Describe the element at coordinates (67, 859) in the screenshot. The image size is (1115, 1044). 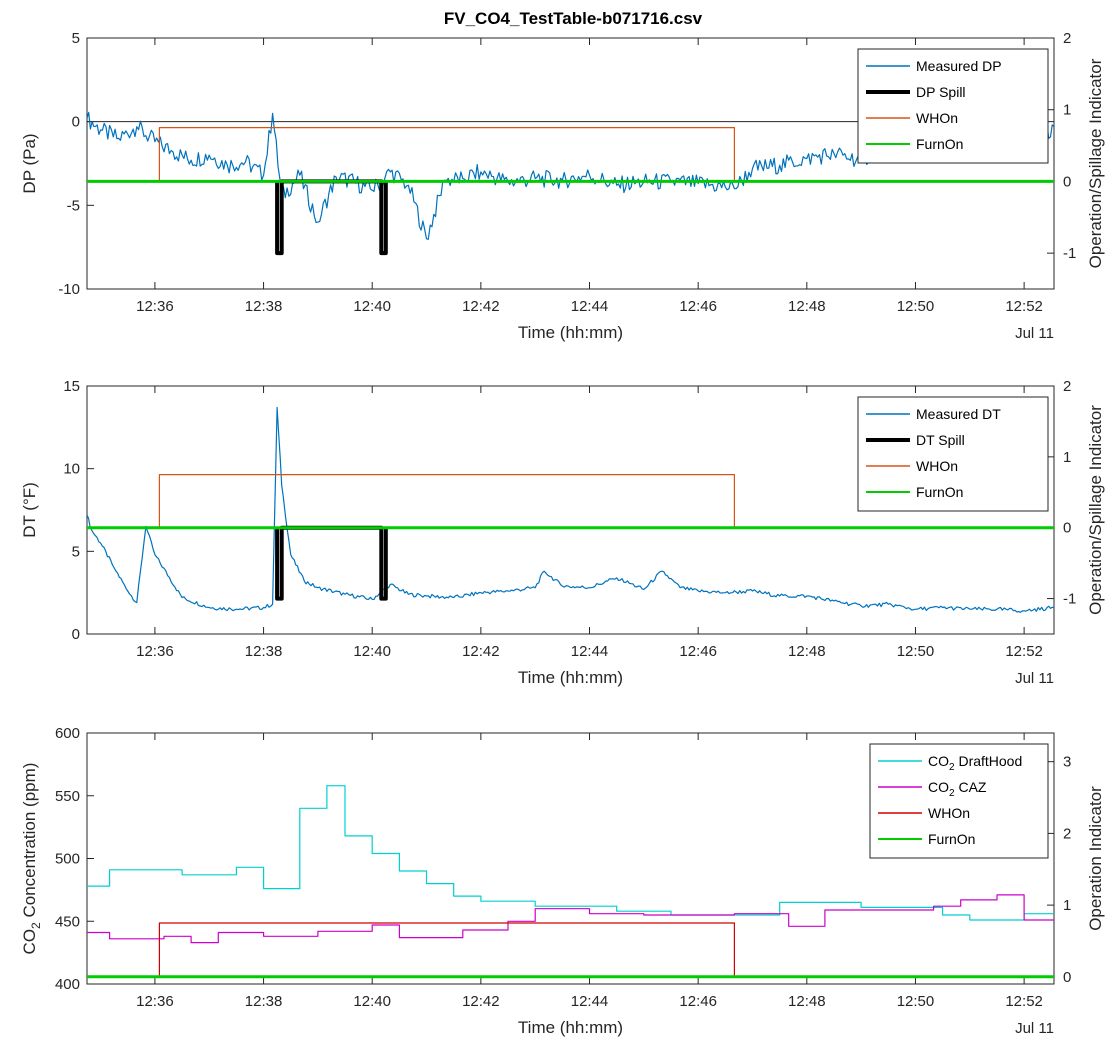
I see `y-tick-label: 500` at that location.